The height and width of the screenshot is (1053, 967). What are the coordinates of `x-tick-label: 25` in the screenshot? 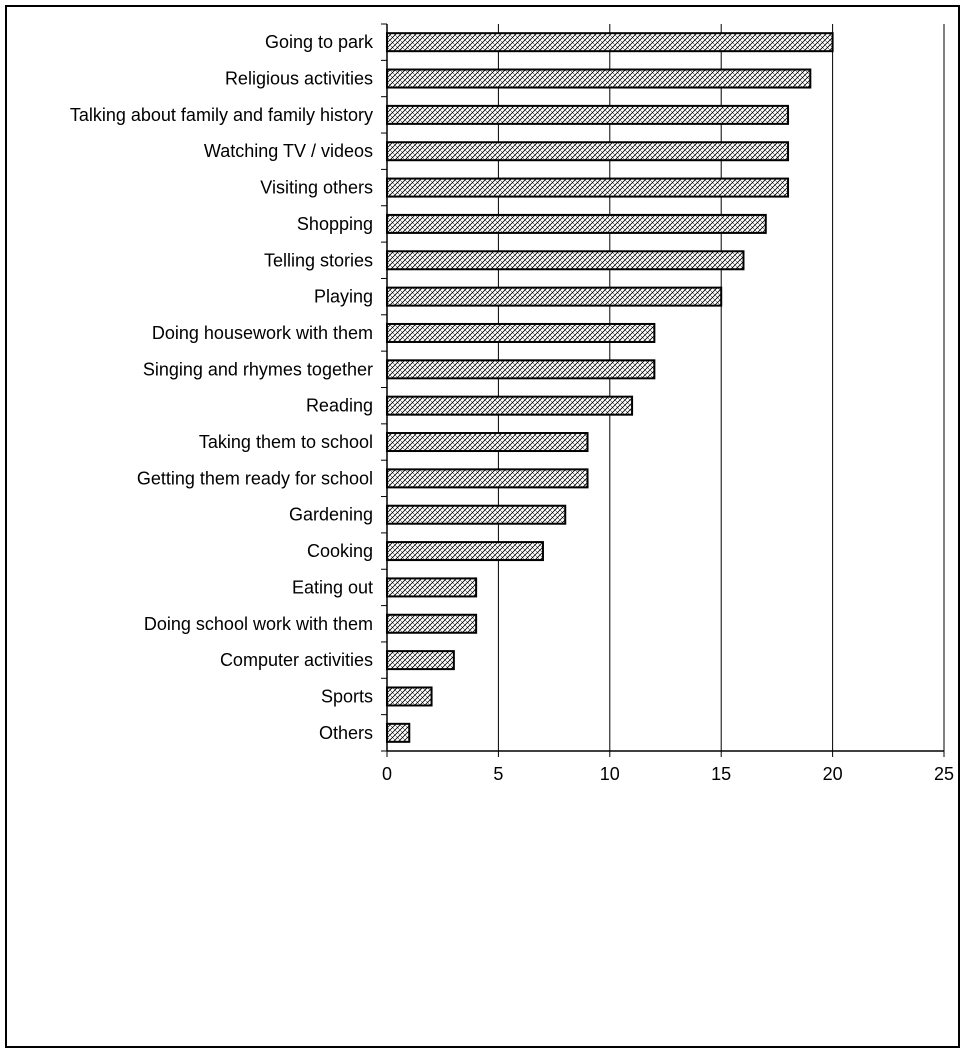 It's located at (944, 774).